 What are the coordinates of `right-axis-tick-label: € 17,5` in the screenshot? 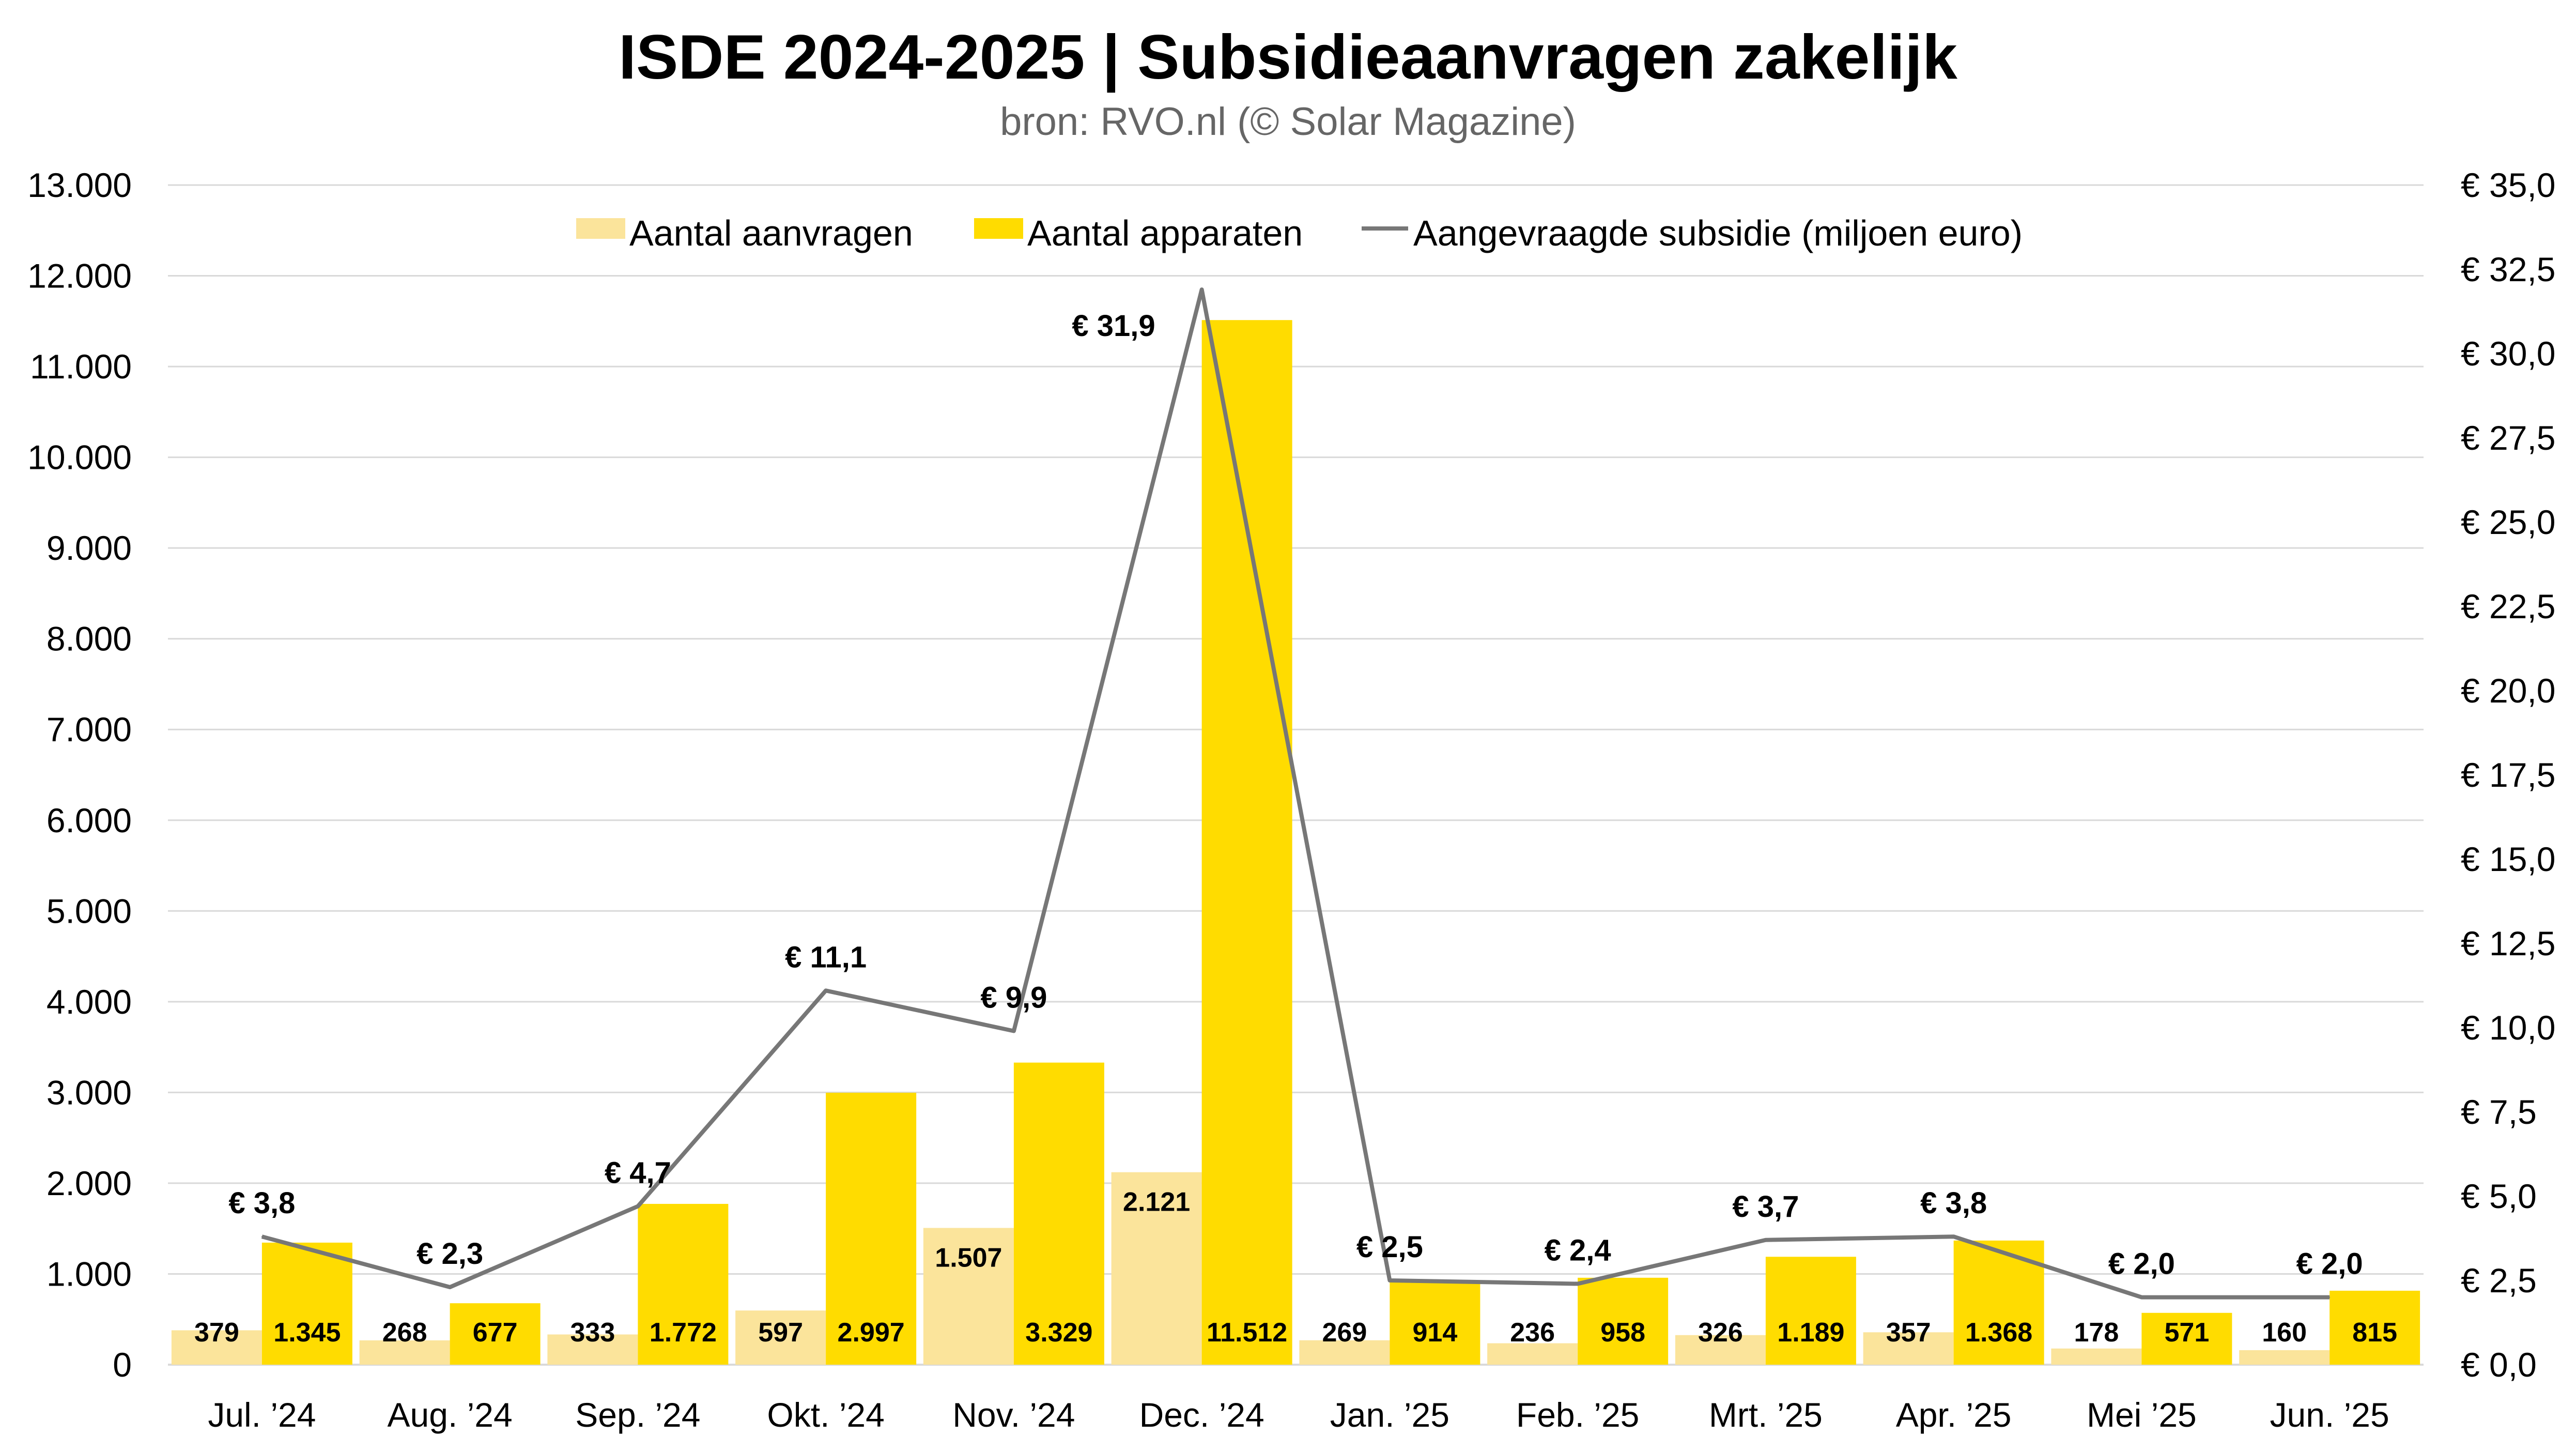 It's located at (2508, 775).